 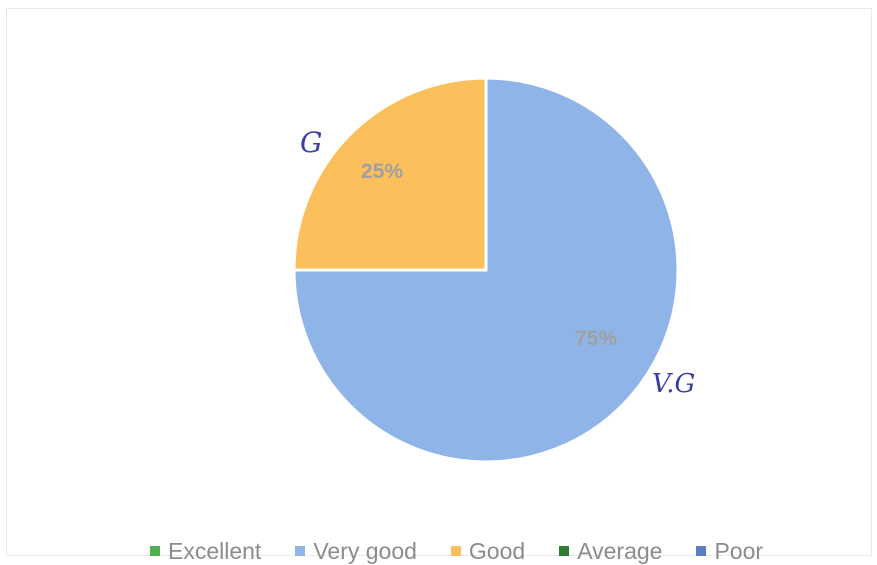 What do you see at coordinates (739, 550) in the screenshot?
I see `legend-label-poor: Poor` at bounding box center [739, 550].